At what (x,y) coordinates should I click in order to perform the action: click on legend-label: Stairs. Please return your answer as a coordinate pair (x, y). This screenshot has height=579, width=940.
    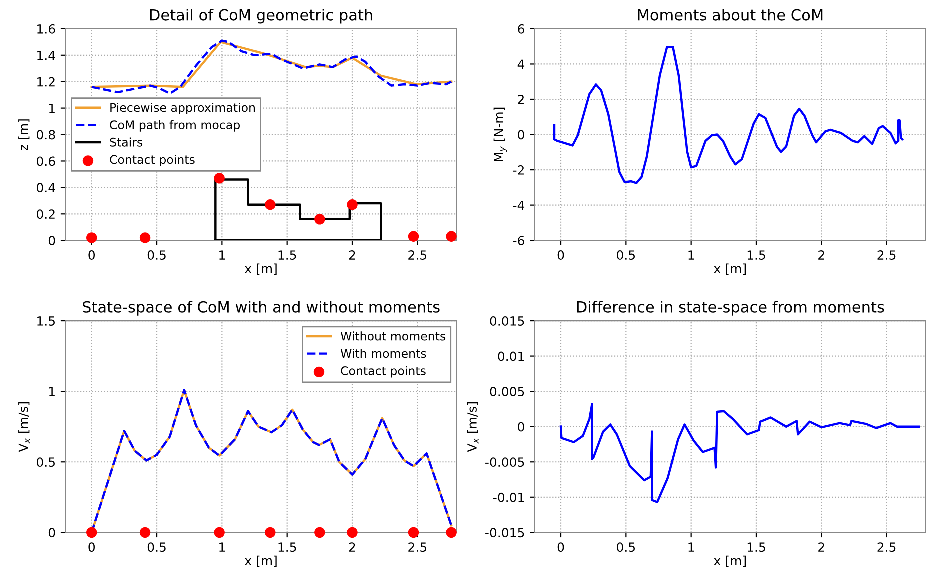
    Looking at the image, I should click on (126, 142).